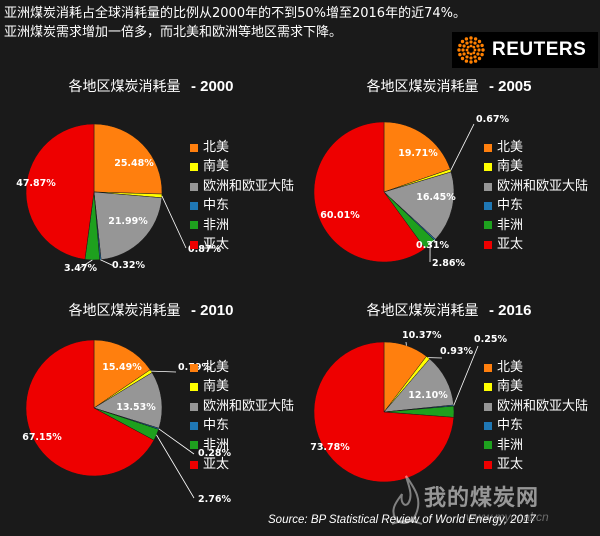  I want to click on data-label-north-america: 19.71%, so click(418, 153).